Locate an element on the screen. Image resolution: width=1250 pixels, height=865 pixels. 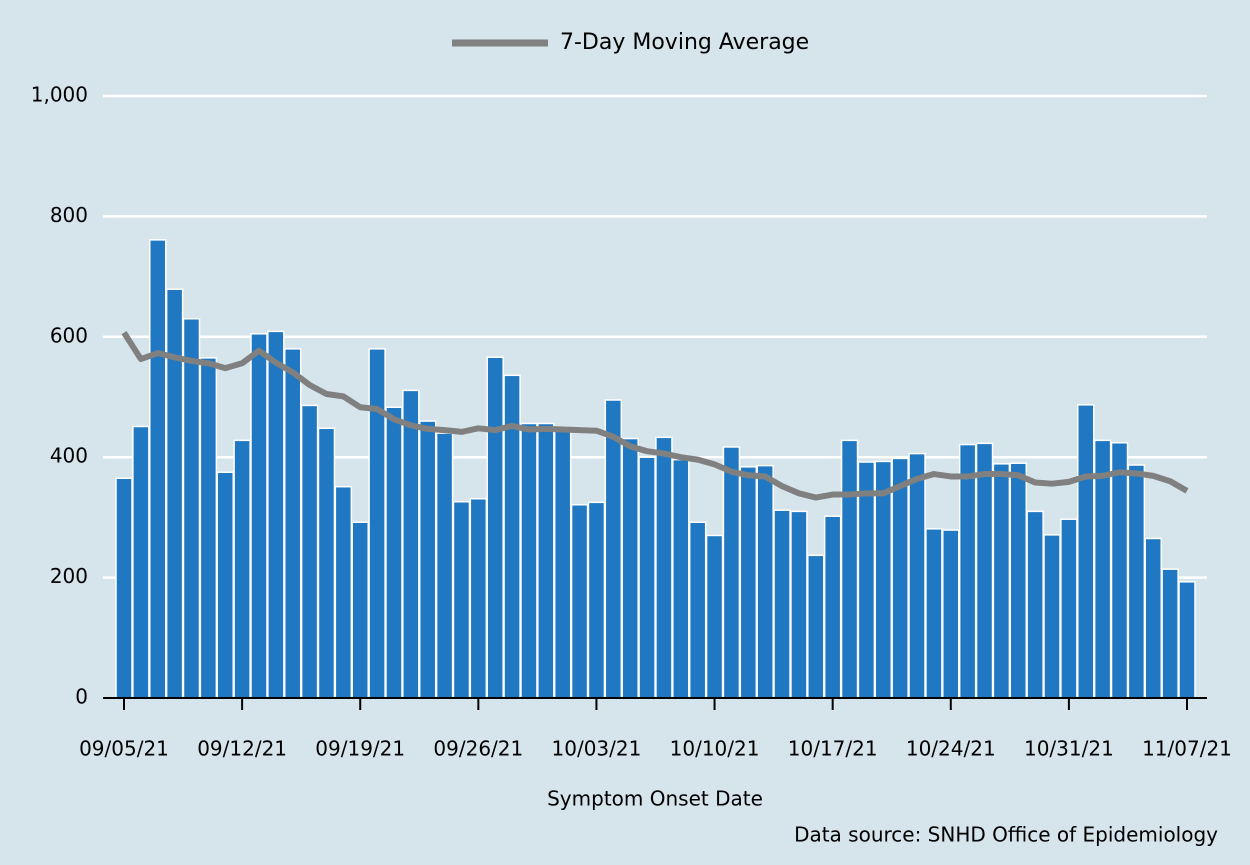
x-tick-label: 10/10/21 is located at coordinates (715, 749).